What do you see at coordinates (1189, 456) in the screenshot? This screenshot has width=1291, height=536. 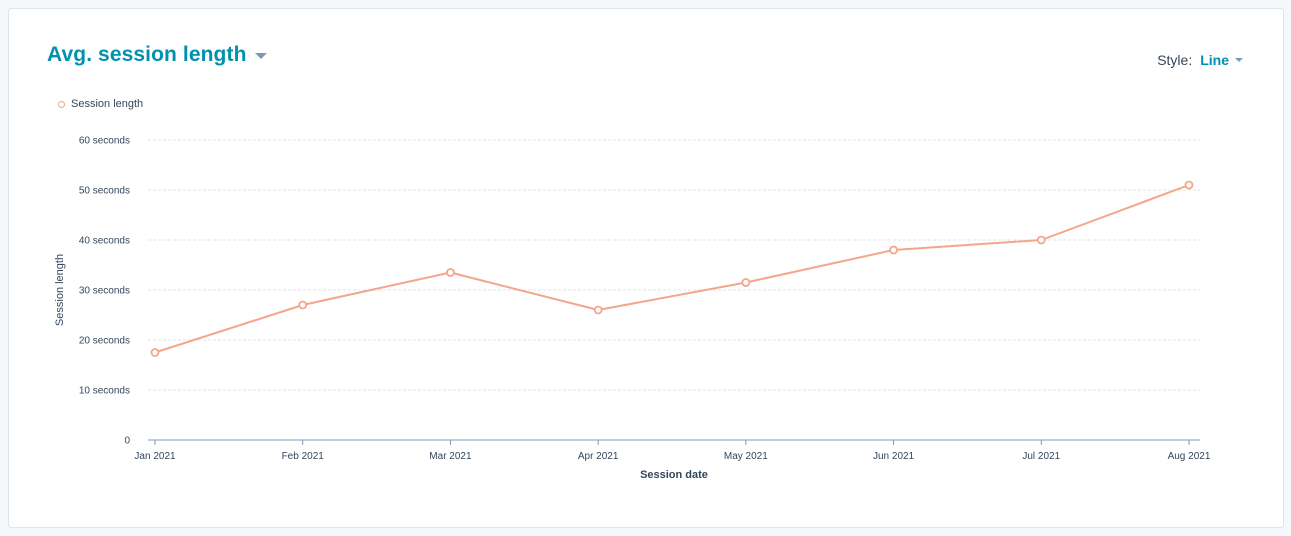 I see `x-tick-label: Aug 2021` at bounding box center [1189, 456].